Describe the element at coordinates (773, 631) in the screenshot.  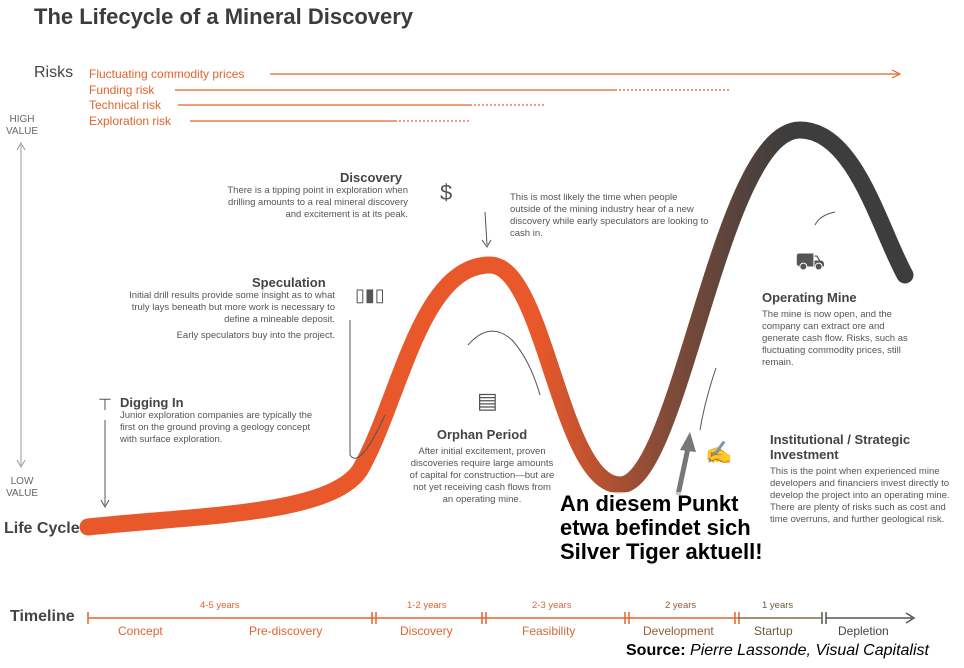
I see `phase: Startup` at that location.